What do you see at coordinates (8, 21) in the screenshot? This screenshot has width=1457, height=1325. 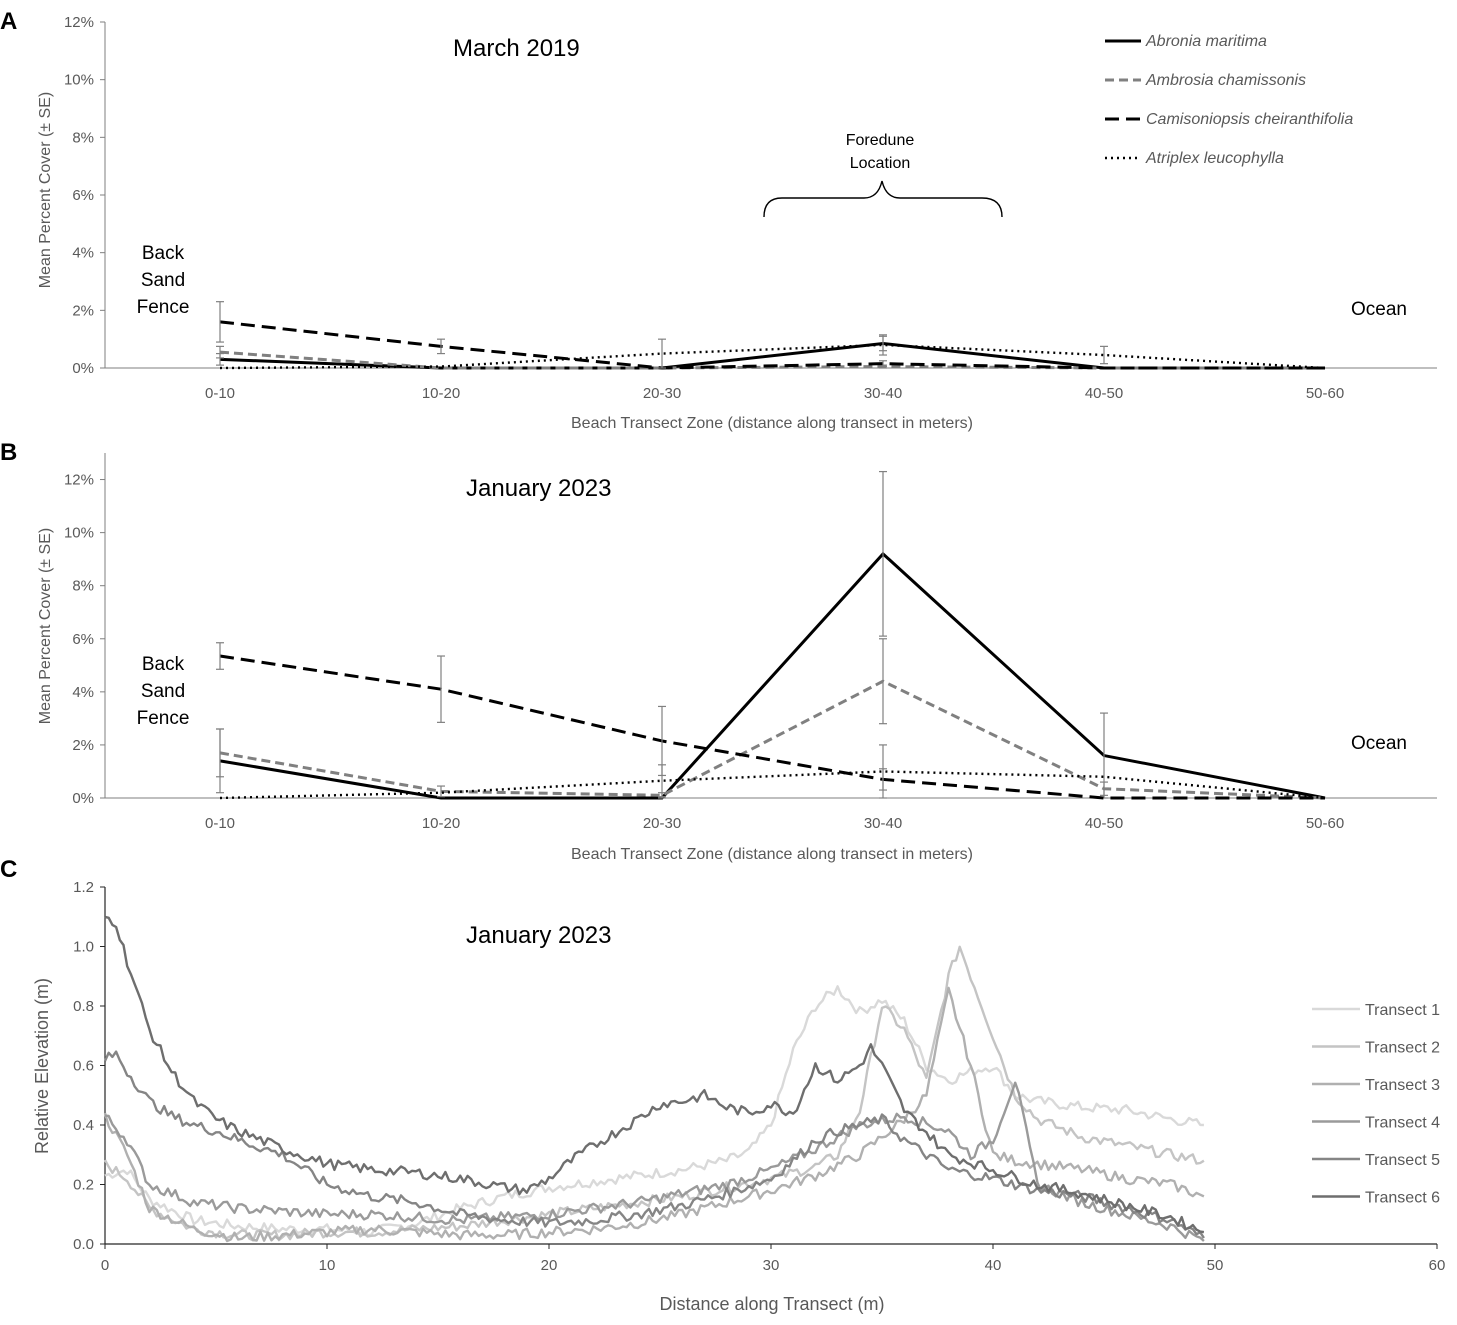 I see `panel-label-a: A` at bounding box center [8, 21].